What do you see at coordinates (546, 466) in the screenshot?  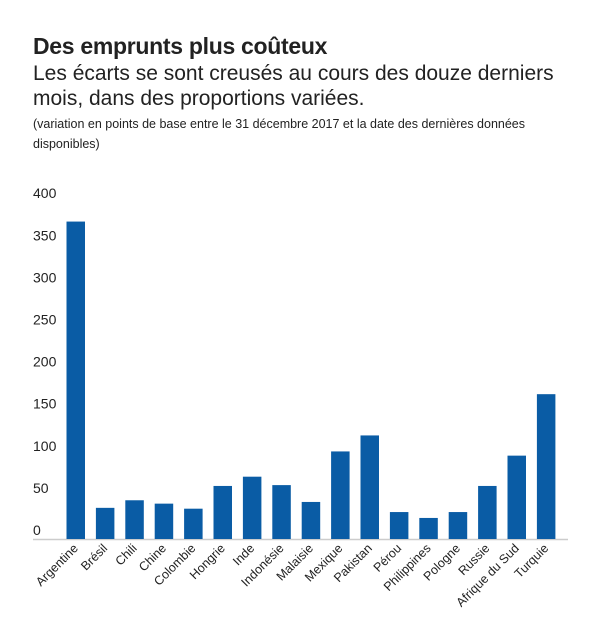 I see `bar-turquie` at bounding box center [546, 466].